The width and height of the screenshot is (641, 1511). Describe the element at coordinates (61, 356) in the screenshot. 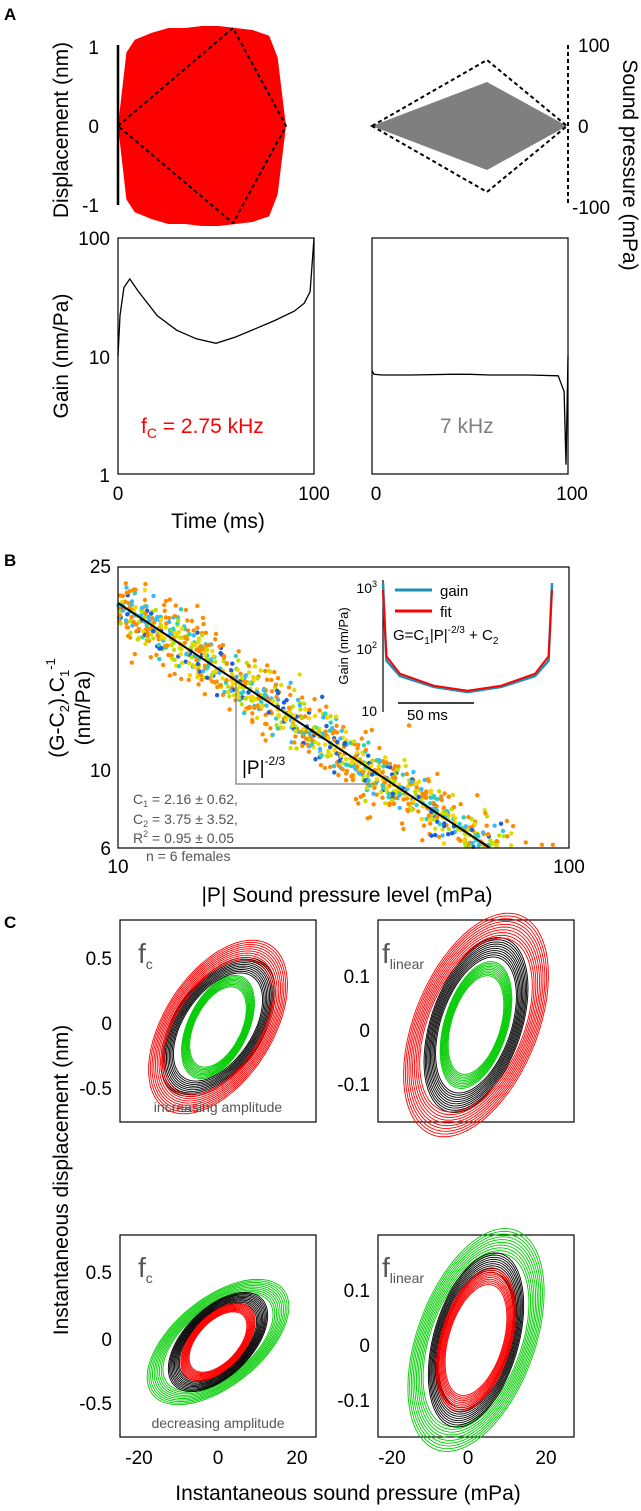

I see `a-gain-ylabel: Gain (nm/Pa)` at that location.